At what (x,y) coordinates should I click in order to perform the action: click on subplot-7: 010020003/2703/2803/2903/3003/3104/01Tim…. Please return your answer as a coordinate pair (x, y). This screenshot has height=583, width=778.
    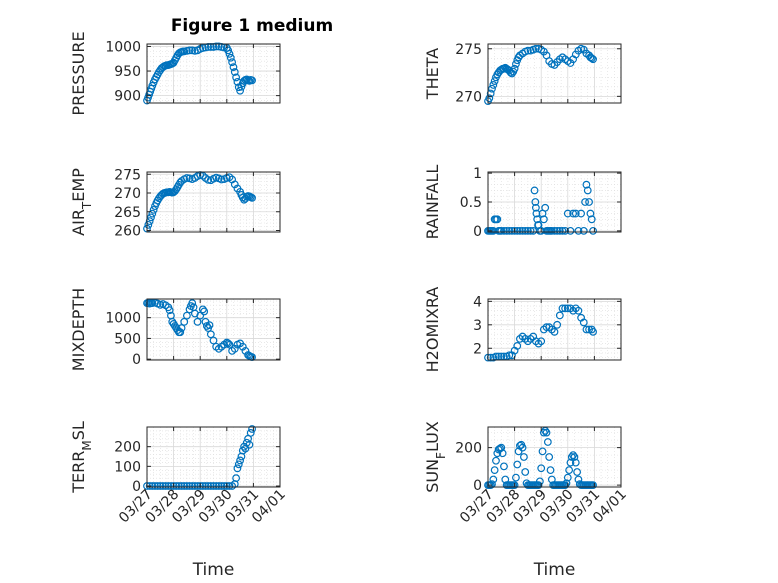
    Looking at the image, I should click on (179, 500).